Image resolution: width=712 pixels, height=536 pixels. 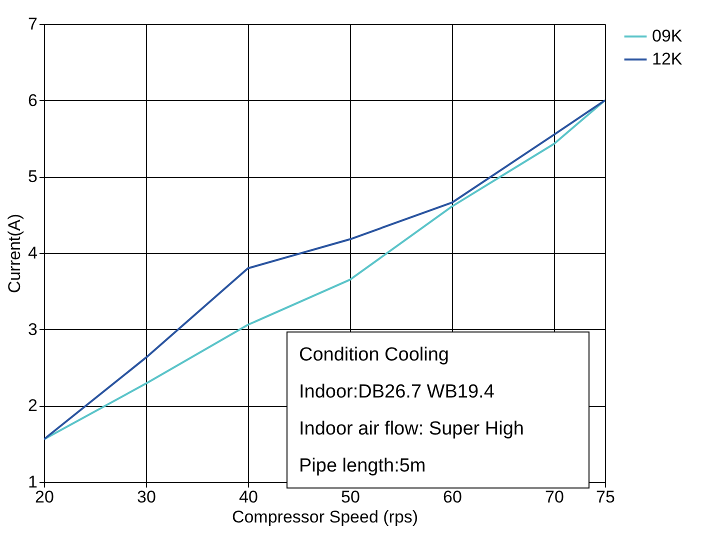 I want to click on x-tick-label: 30, so click(x=146, y=497).